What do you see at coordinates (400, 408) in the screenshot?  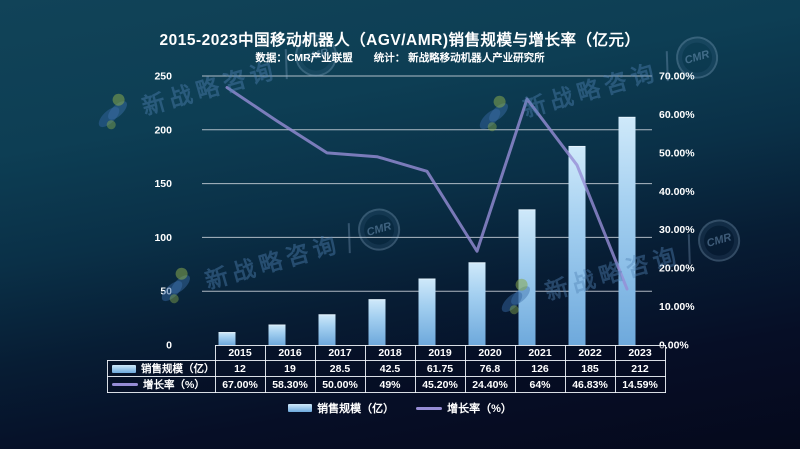 I see `chart-legend: 销售规模（亿） 增长率（%）` at bounding box center [400, 408].